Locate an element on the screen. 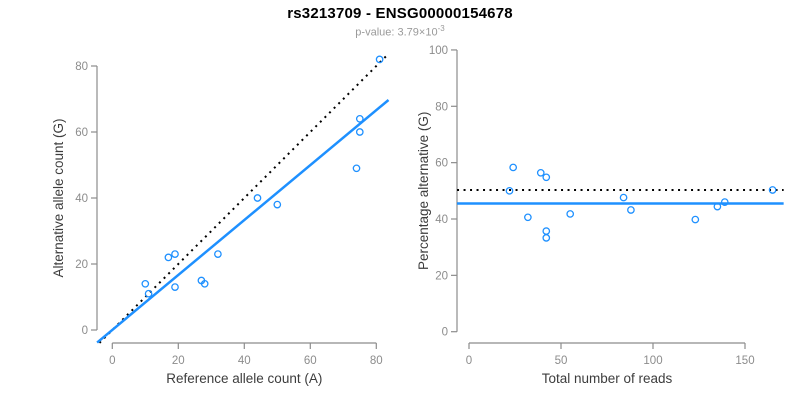 Image resolution: width=800 pixels, height=400 pixels. pvalue-subtitle: p-value: 3.79×10-3 is located at coordinates (400, 31).